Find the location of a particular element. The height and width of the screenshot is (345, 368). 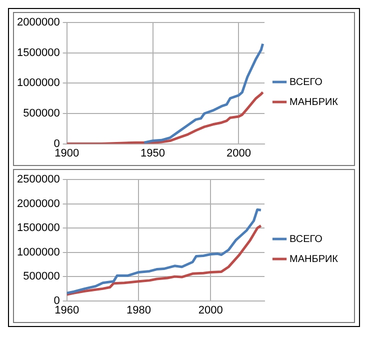

y-tick-label: 2500000 is located at coordinates (38, 180).